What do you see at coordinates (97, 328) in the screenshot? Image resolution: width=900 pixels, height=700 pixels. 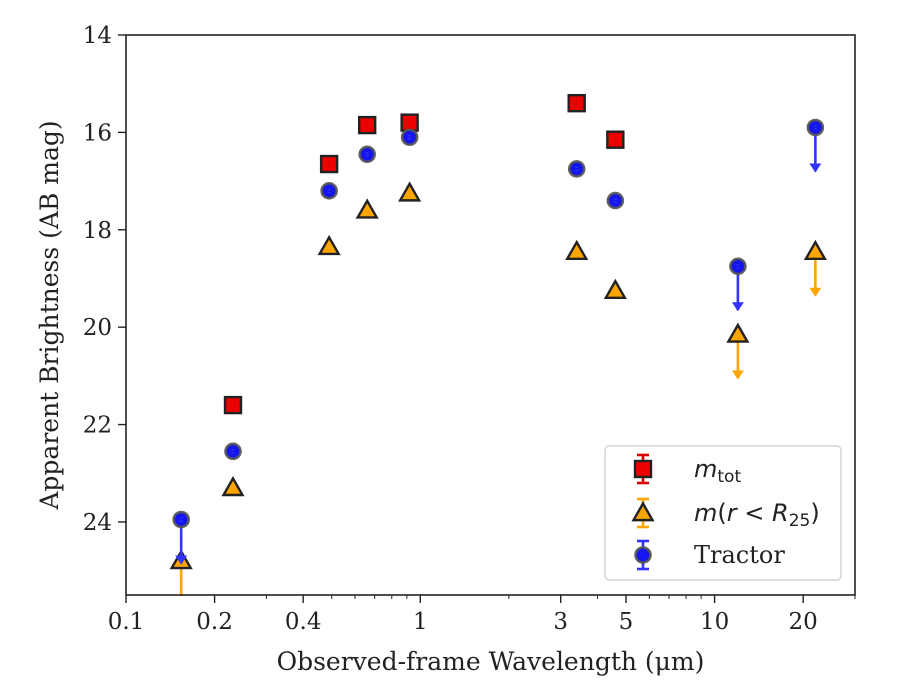 I see `y-tick-label: 20` at bounding box center [97, 328].